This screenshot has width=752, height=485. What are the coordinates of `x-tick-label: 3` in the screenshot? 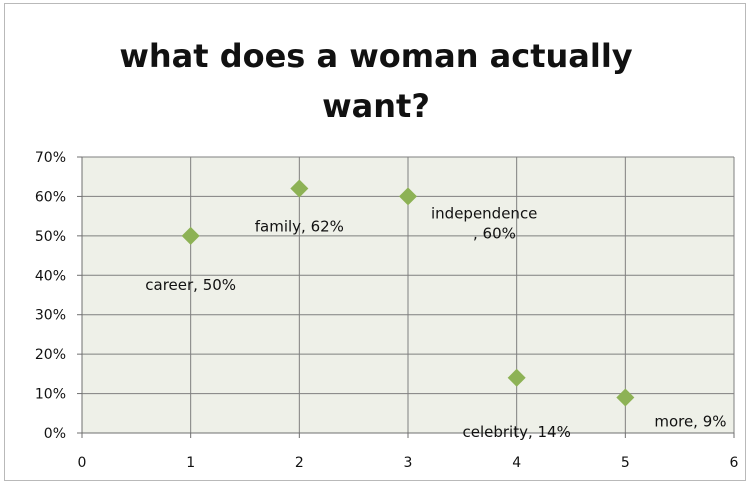 It's located at (408, 463).